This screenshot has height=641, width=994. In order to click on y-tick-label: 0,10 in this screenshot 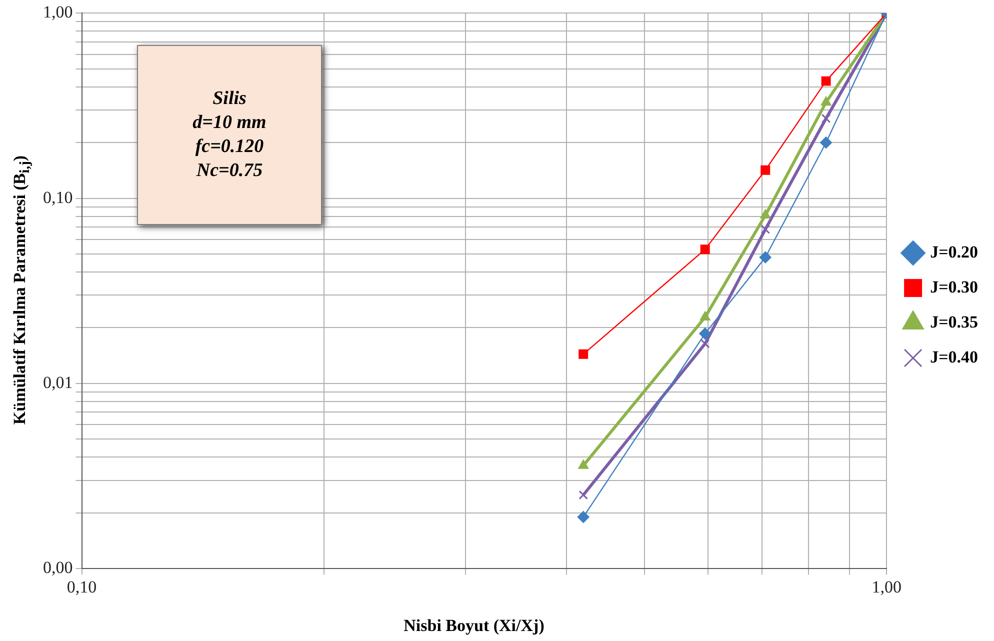, I will do `click(58, 197)`.